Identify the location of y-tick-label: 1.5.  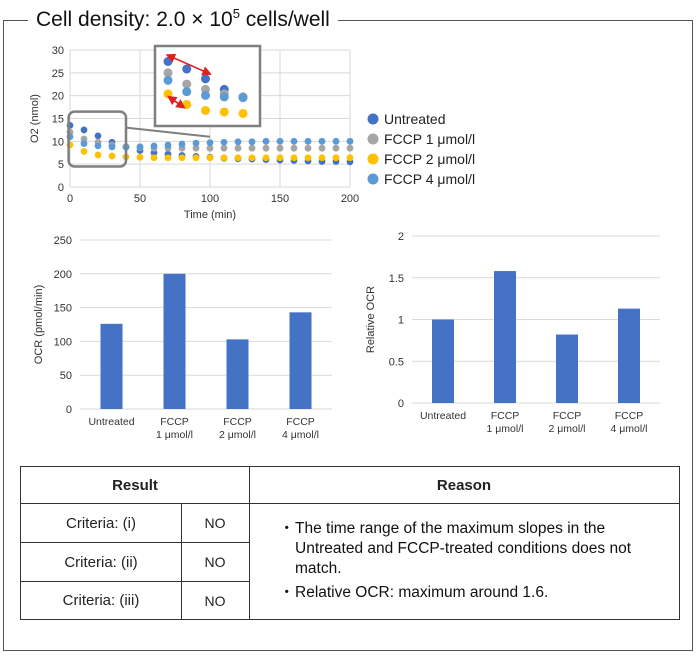
(396, 279).